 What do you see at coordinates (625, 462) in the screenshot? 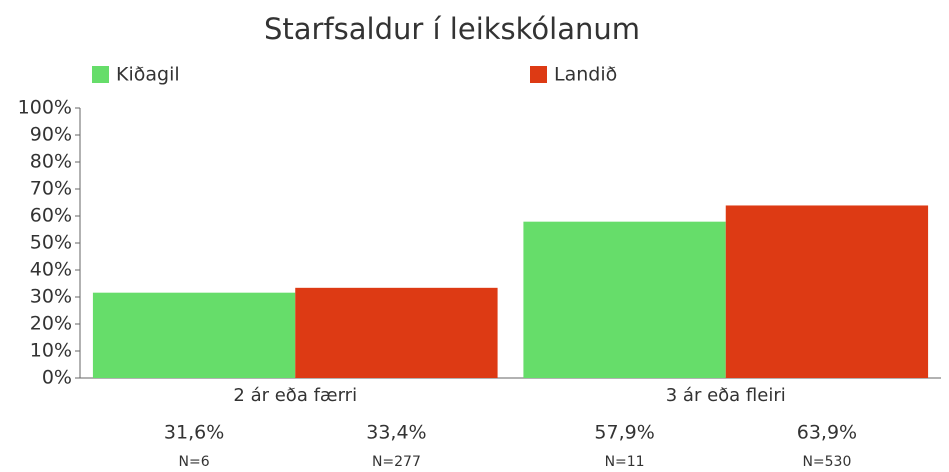
I see `n-label: N=11` at bounding box center [625, 462].